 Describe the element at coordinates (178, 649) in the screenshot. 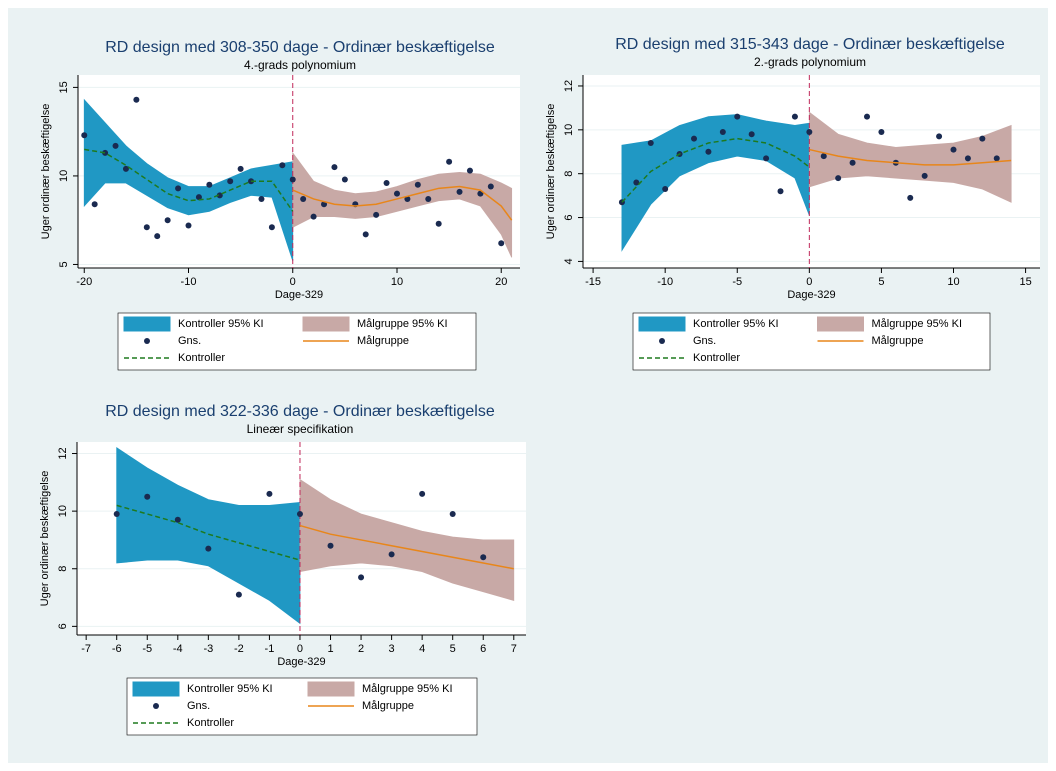

I see `x-tick-label: -4` at that location.